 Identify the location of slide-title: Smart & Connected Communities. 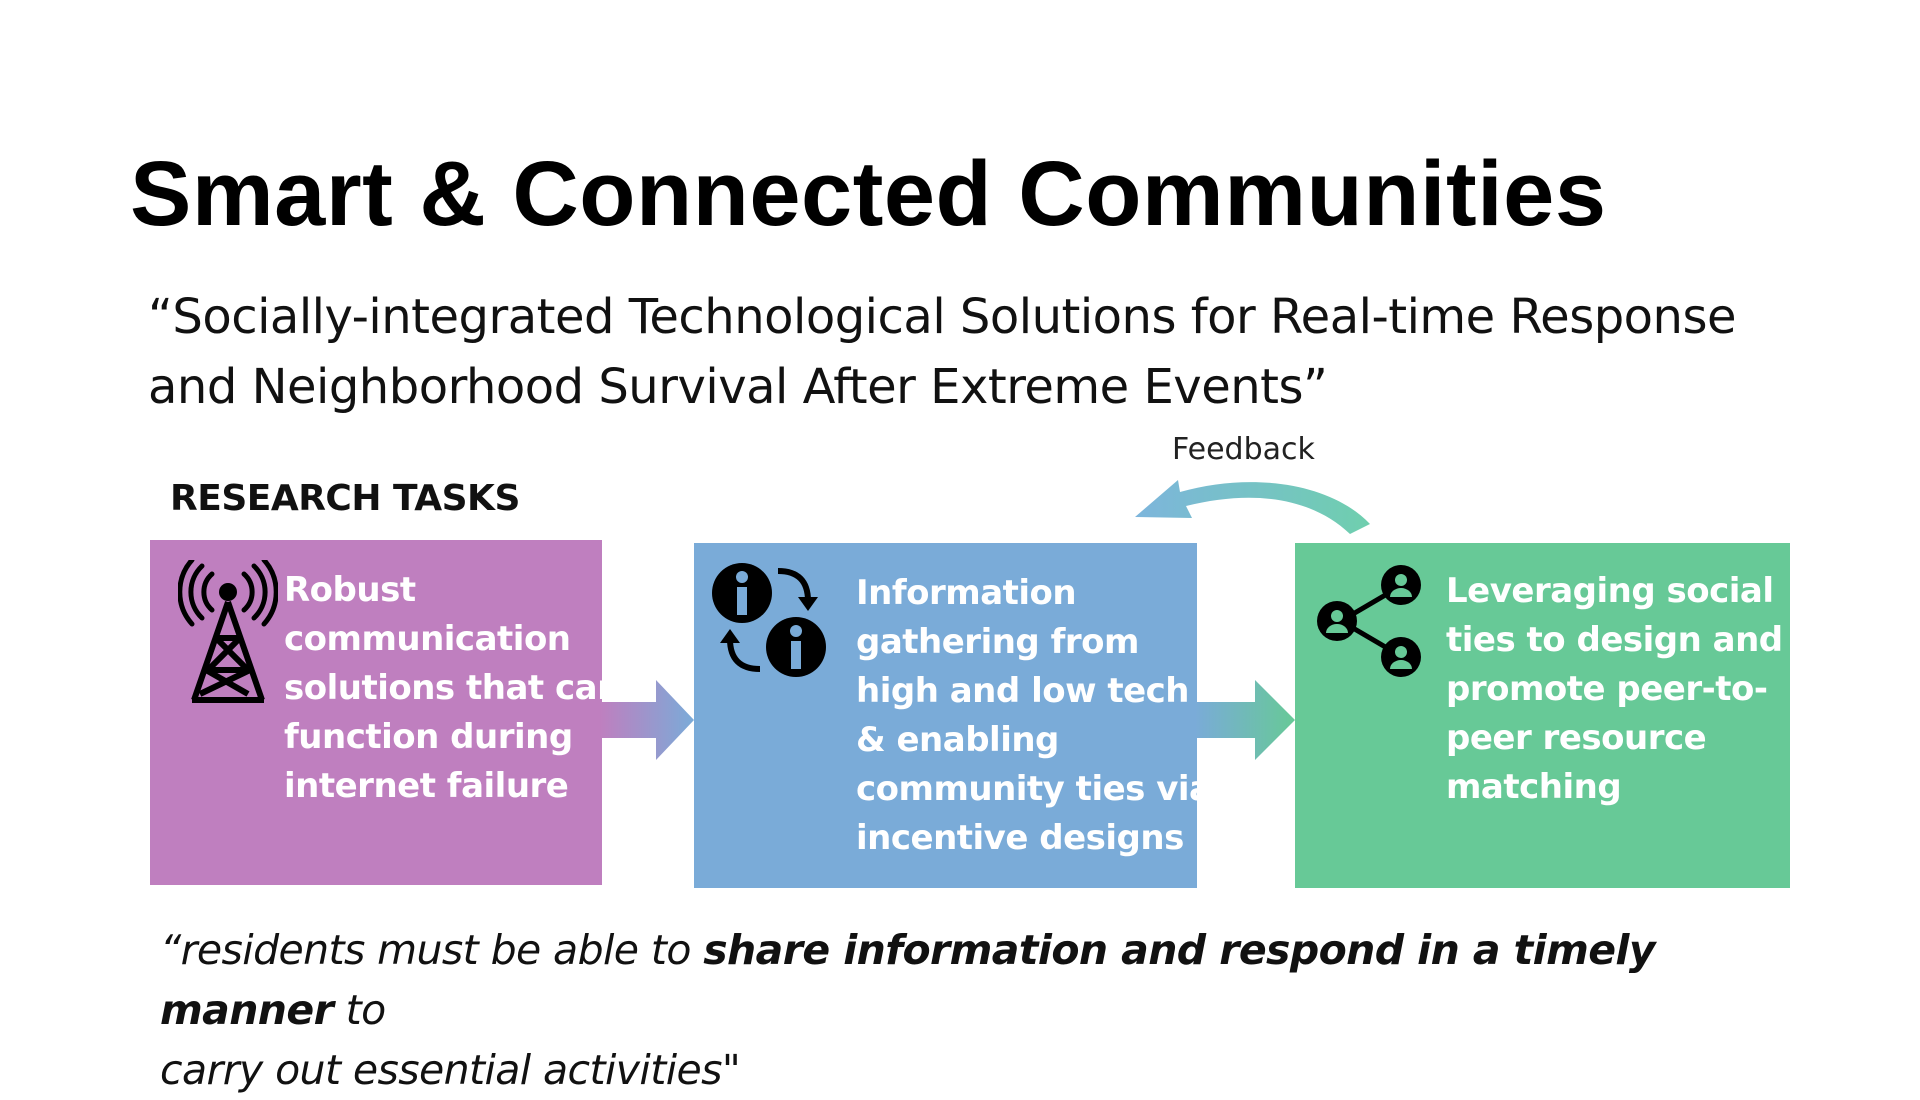
(868, 194).